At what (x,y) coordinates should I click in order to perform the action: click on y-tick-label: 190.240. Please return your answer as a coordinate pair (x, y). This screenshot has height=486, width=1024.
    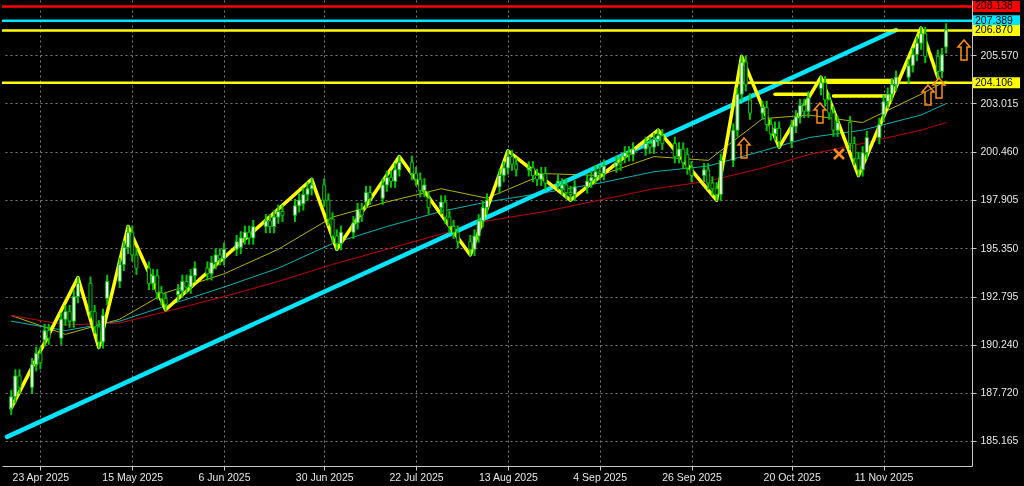
    Looking at the image, I should click on (999, 344).